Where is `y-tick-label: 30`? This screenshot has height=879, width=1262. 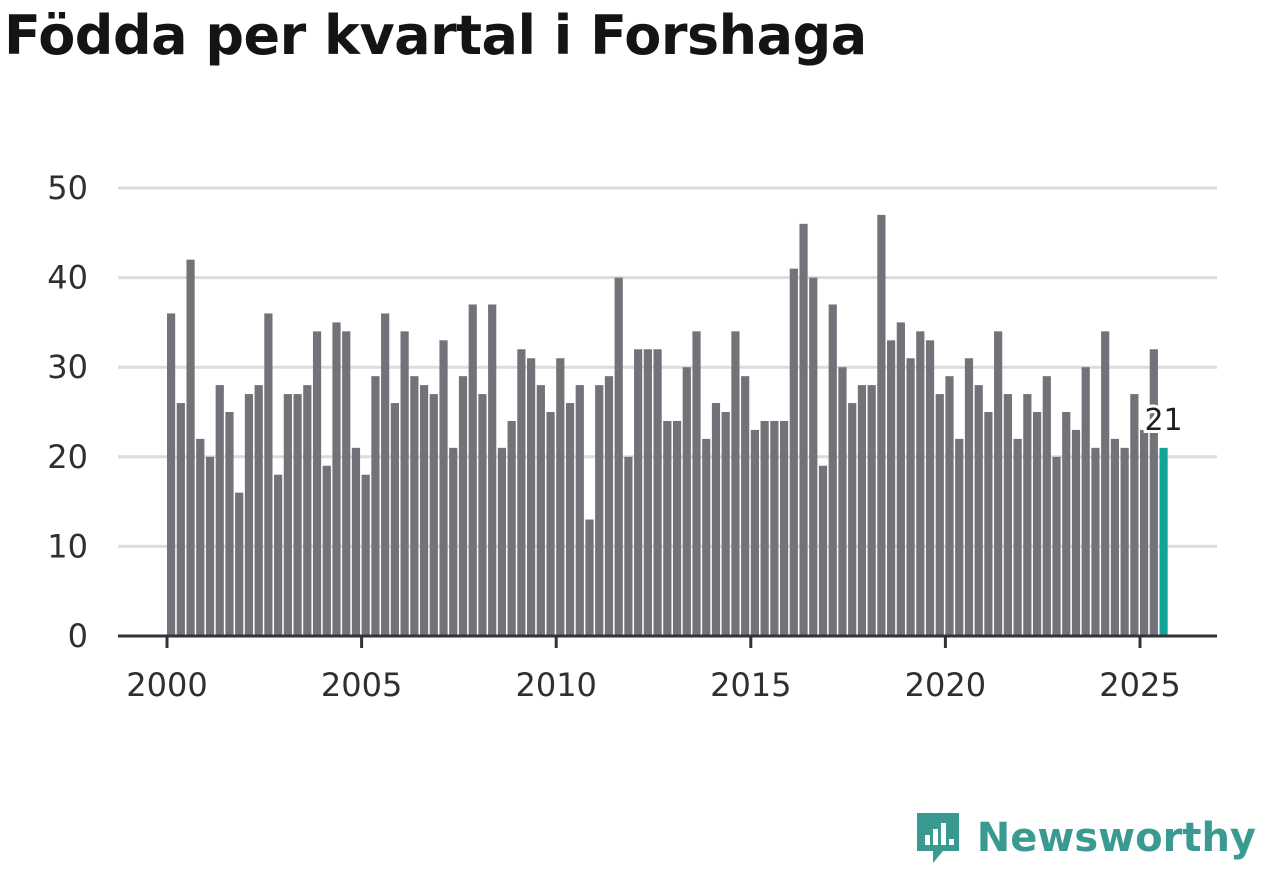 y-tick-label: 30 is located at coordinates (67, 367).